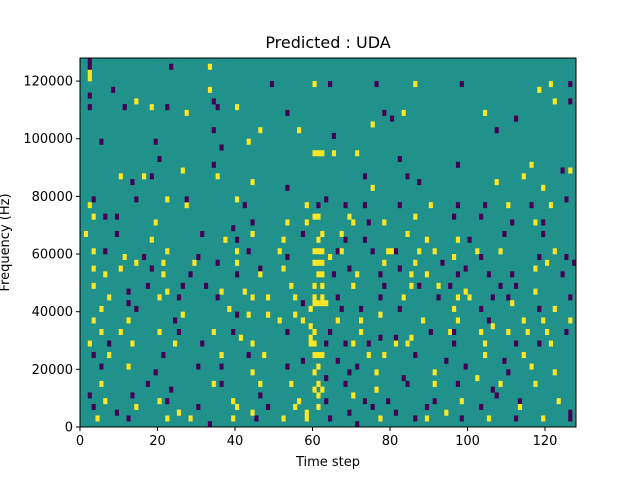 Image resolution: width=640 pixels, height=484 pixels. What do you see at coordinates (69, 428) in the screenshot?
I see `y-tick-label: 0` at bounding box center [69, 428].